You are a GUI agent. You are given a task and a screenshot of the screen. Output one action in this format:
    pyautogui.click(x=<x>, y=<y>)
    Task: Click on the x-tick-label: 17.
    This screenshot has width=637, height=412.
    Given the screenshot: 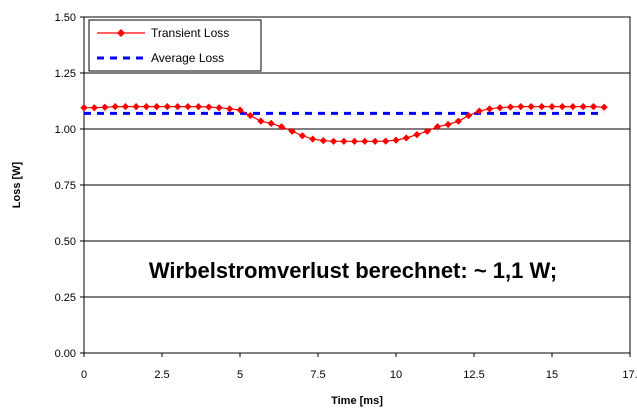 What is the action you would take?
    pyautogui.click(x=629, y=375)
    